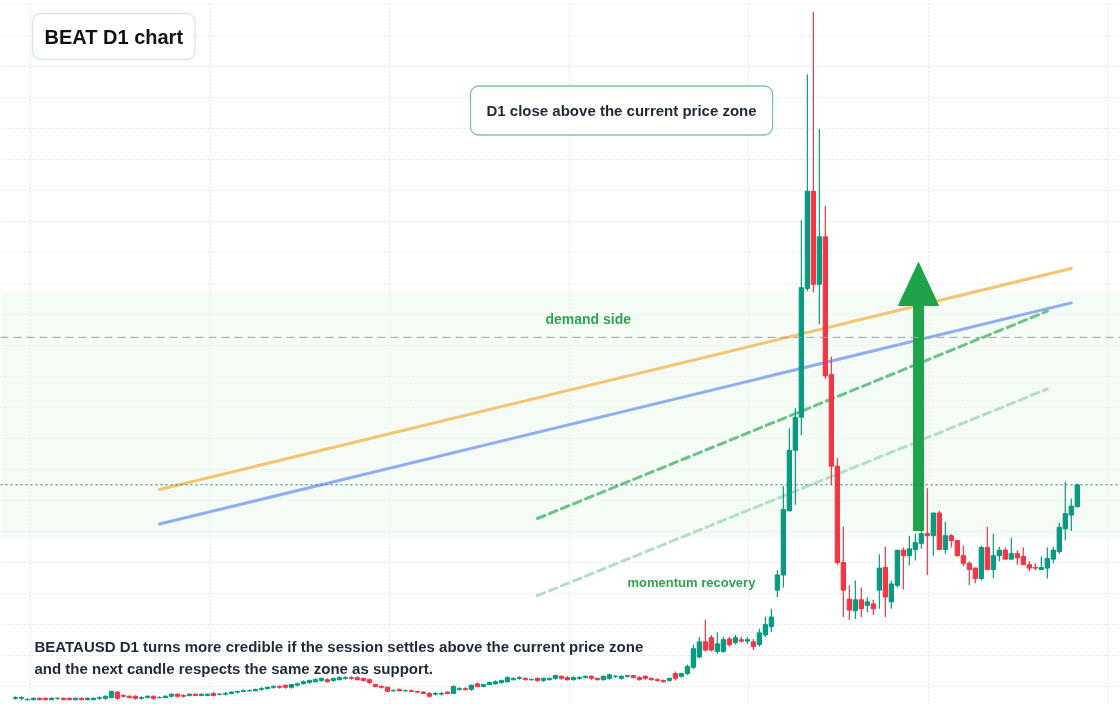 Image resolution: width=1120 pixels, height=704 pixels. Describe the element at coordinates (588, 318) in the screenshot. I see `band-label: demand side` at that location.